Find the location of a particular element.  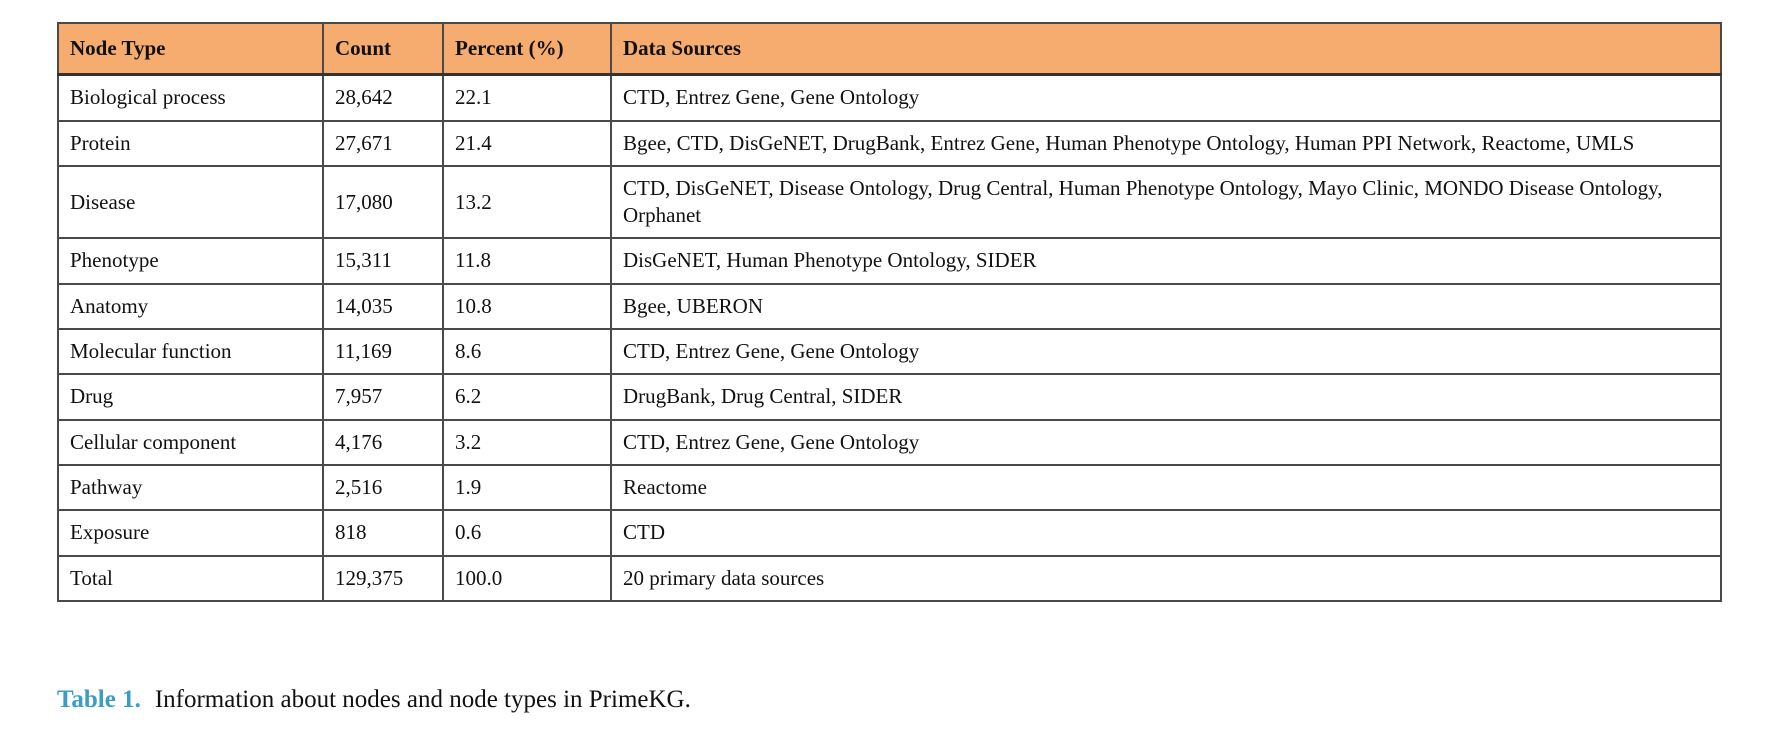

table-row: Pathway 2,516 1.9 Reactome is located at coordinates (889, 487).